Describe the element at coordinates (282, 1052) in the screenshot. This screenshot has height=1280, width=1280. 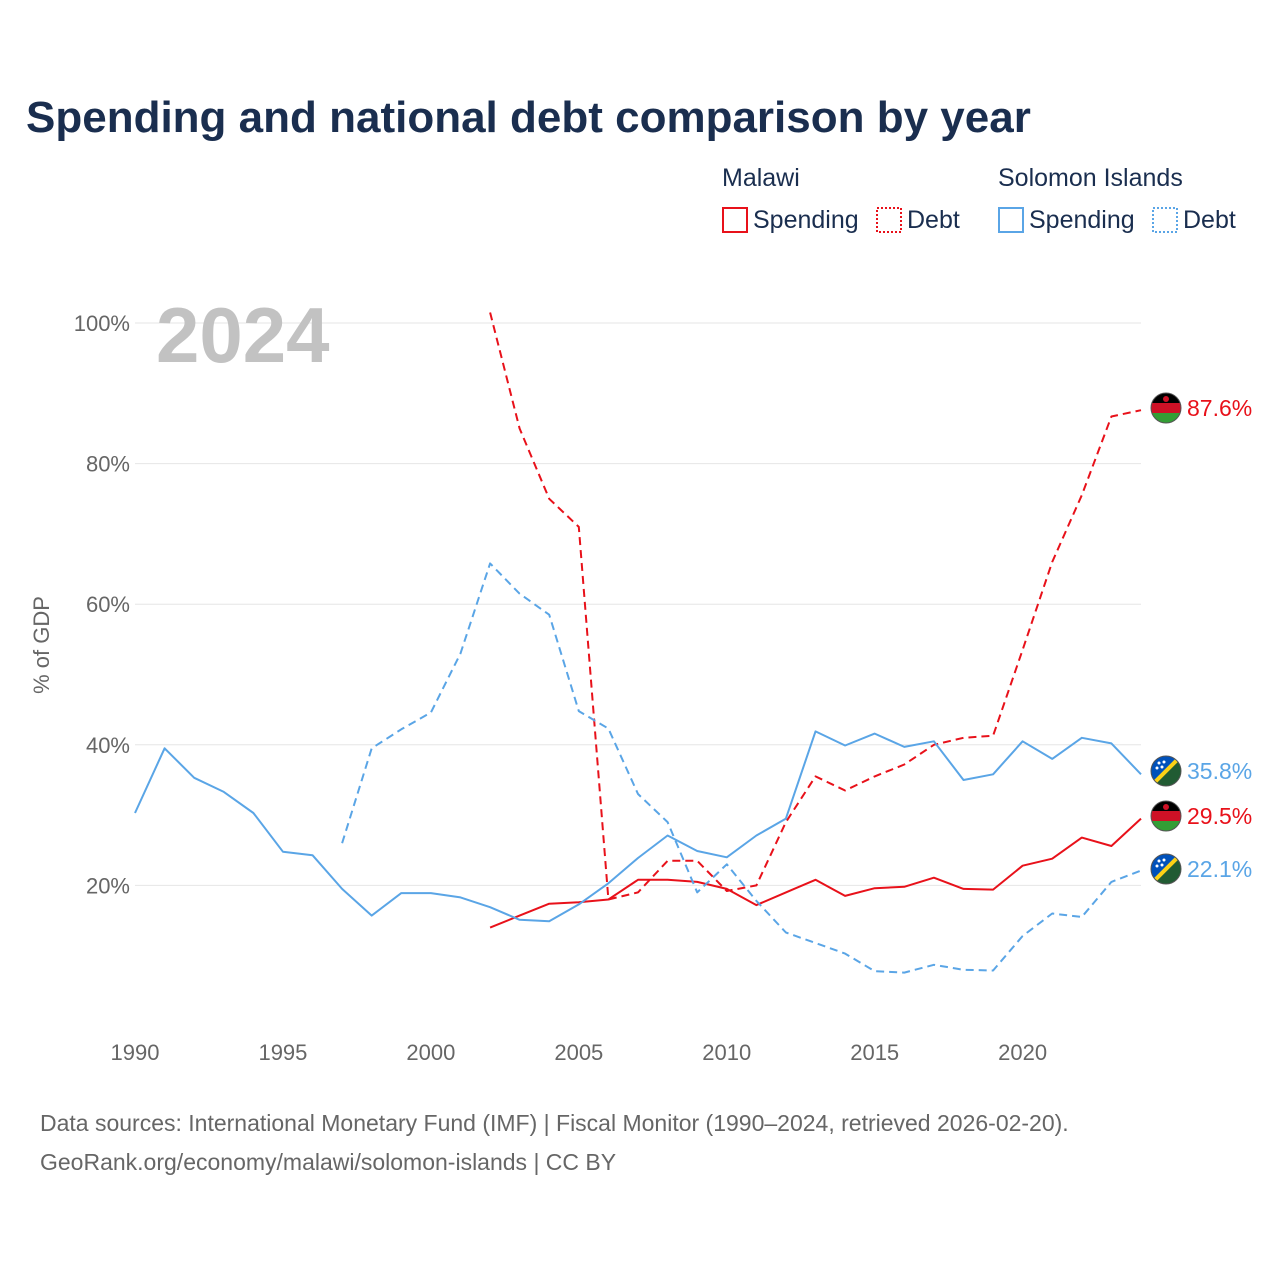
I see `x-tick-label-1995: 1995` at that location.